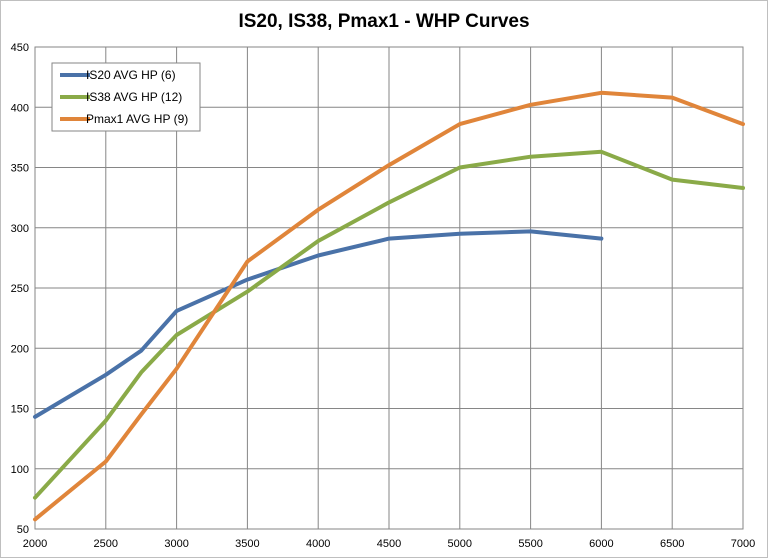 The height and width of the screenshot is (558, 768). I want to click on legend-label-1: IS38 AVG HP (12), so click(134, 97).